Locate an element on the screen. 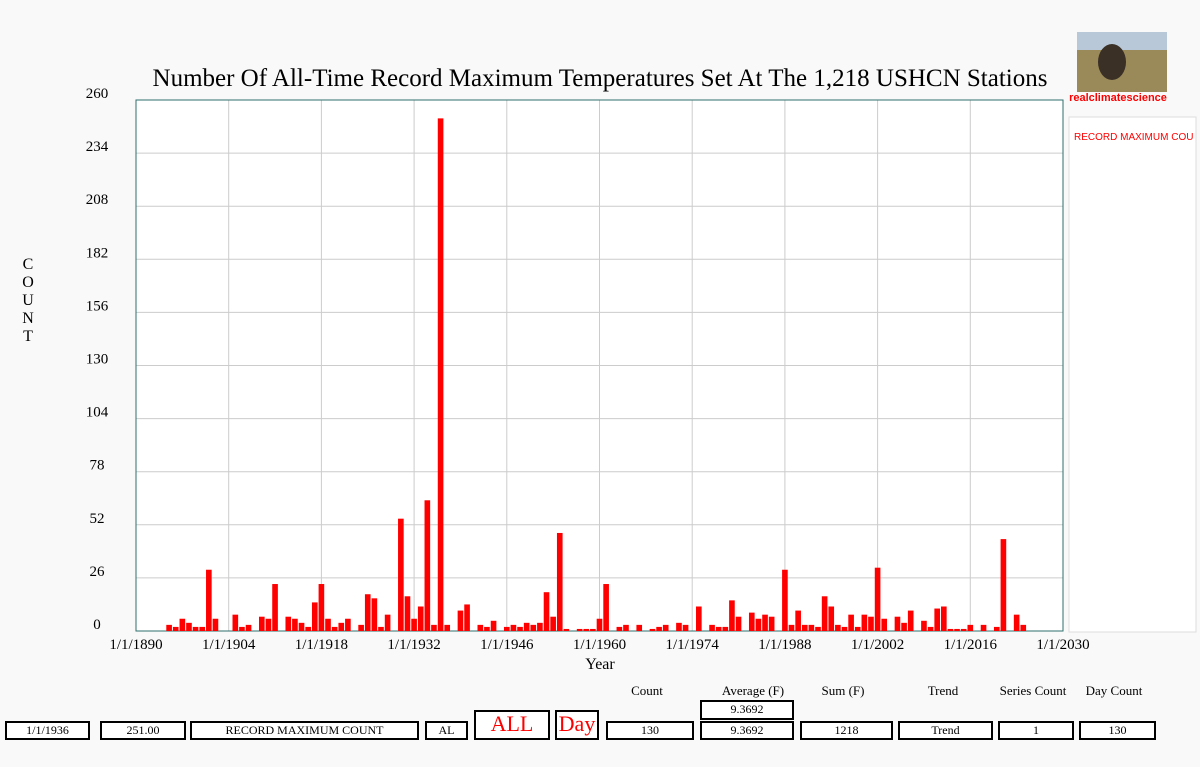 The width and height of the screenshot is (1200, 767). x-tick-label: 1/1/1918 is located at coordinates (321, 645).